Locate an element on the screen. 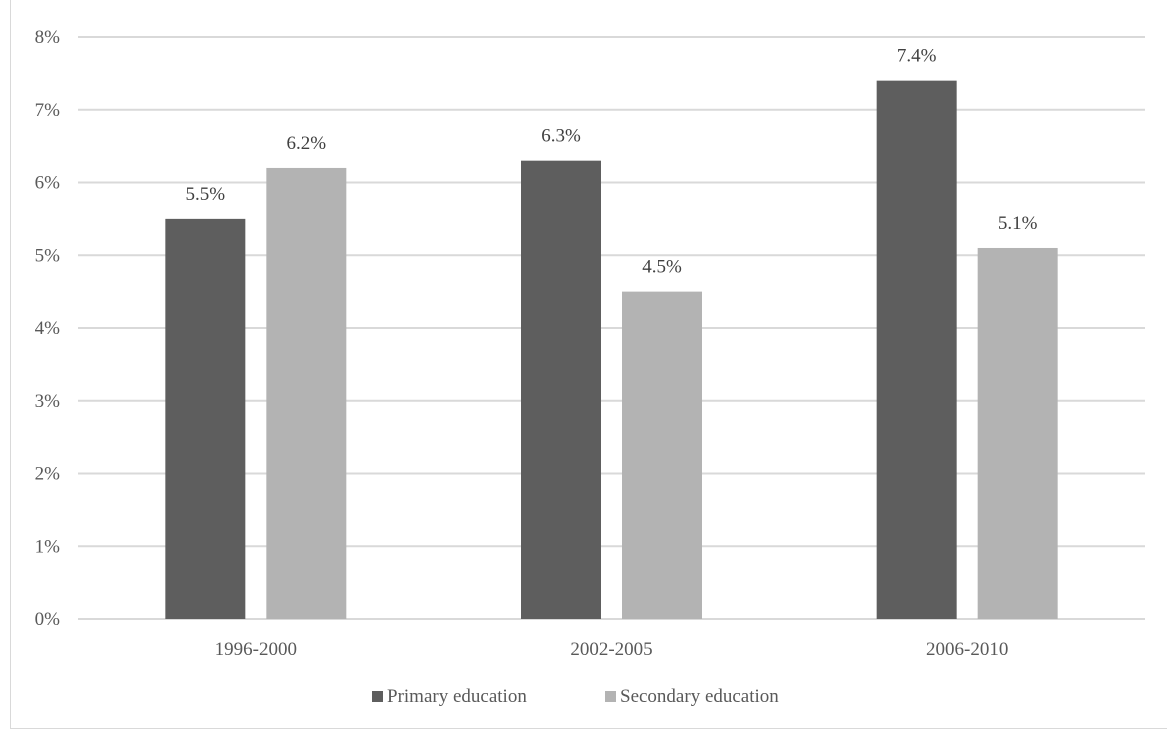  y-tick-label: 3% is located at coordinates (48, 401).